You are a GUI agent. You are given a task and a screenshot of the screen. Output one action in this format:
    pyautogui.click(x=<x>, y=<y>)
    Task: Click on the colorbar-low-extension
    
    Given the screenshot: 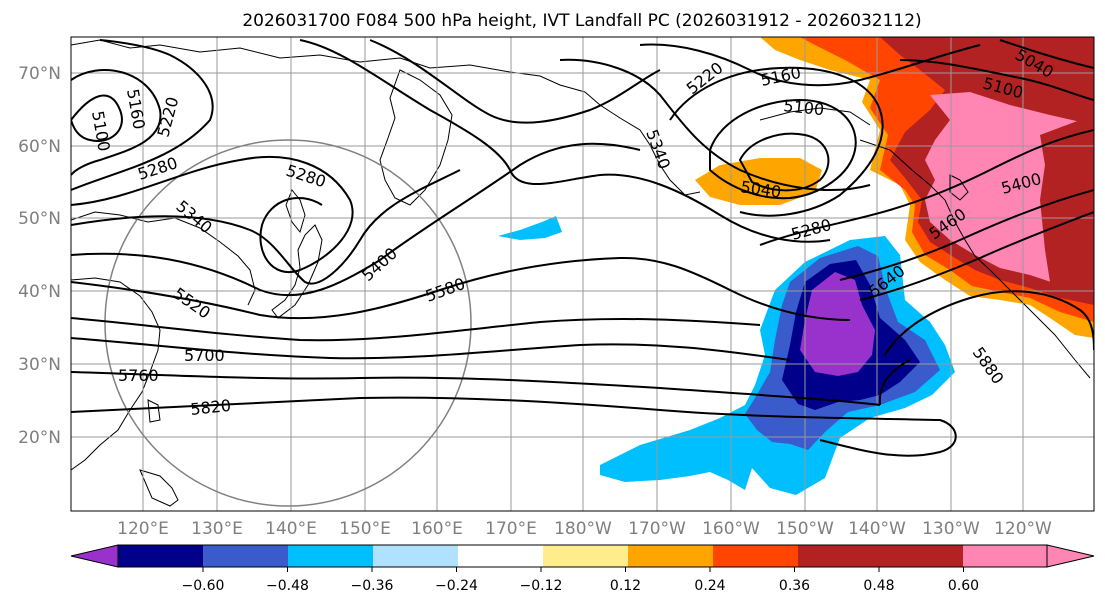 What is the action you would take?
    pyautogui.click(x=94, y=556)
    